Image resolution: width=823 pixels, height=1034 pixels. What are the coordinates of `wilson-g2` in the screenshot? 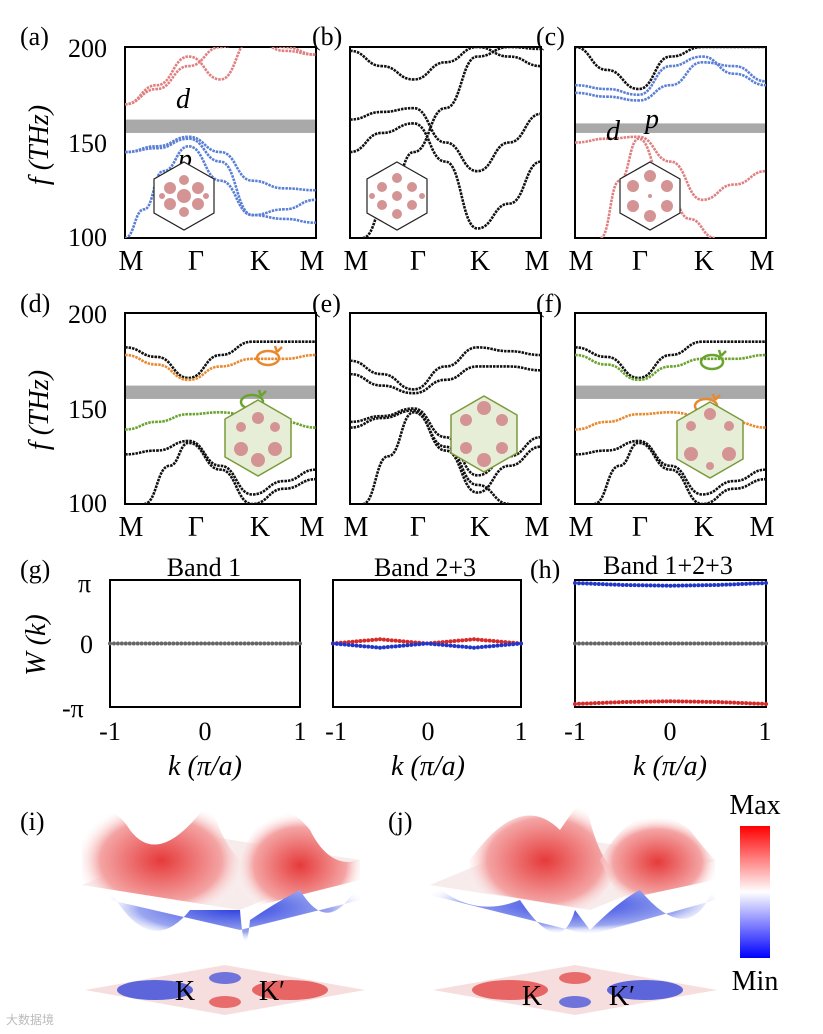 It's located at (427, 643).